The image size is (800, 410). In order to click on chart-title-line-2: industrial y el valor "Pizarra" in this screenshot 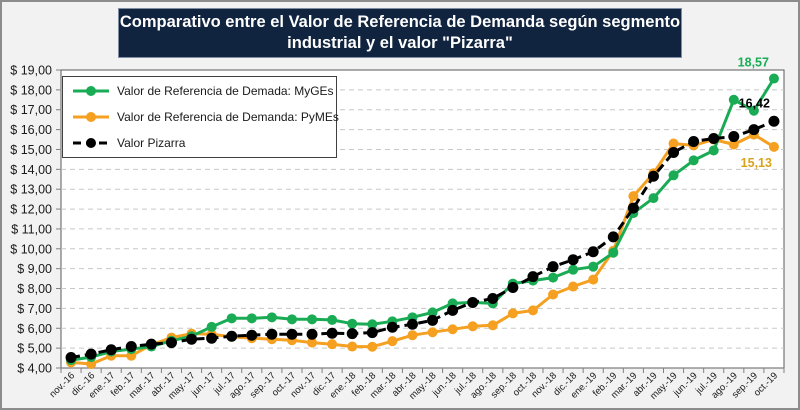, I will do `click(400, 43)`.